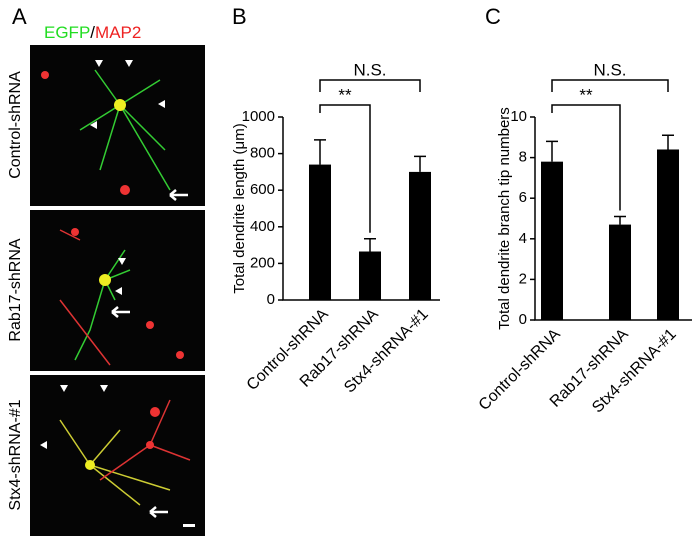  I want to click on panel-label: A, so click(19, 16).